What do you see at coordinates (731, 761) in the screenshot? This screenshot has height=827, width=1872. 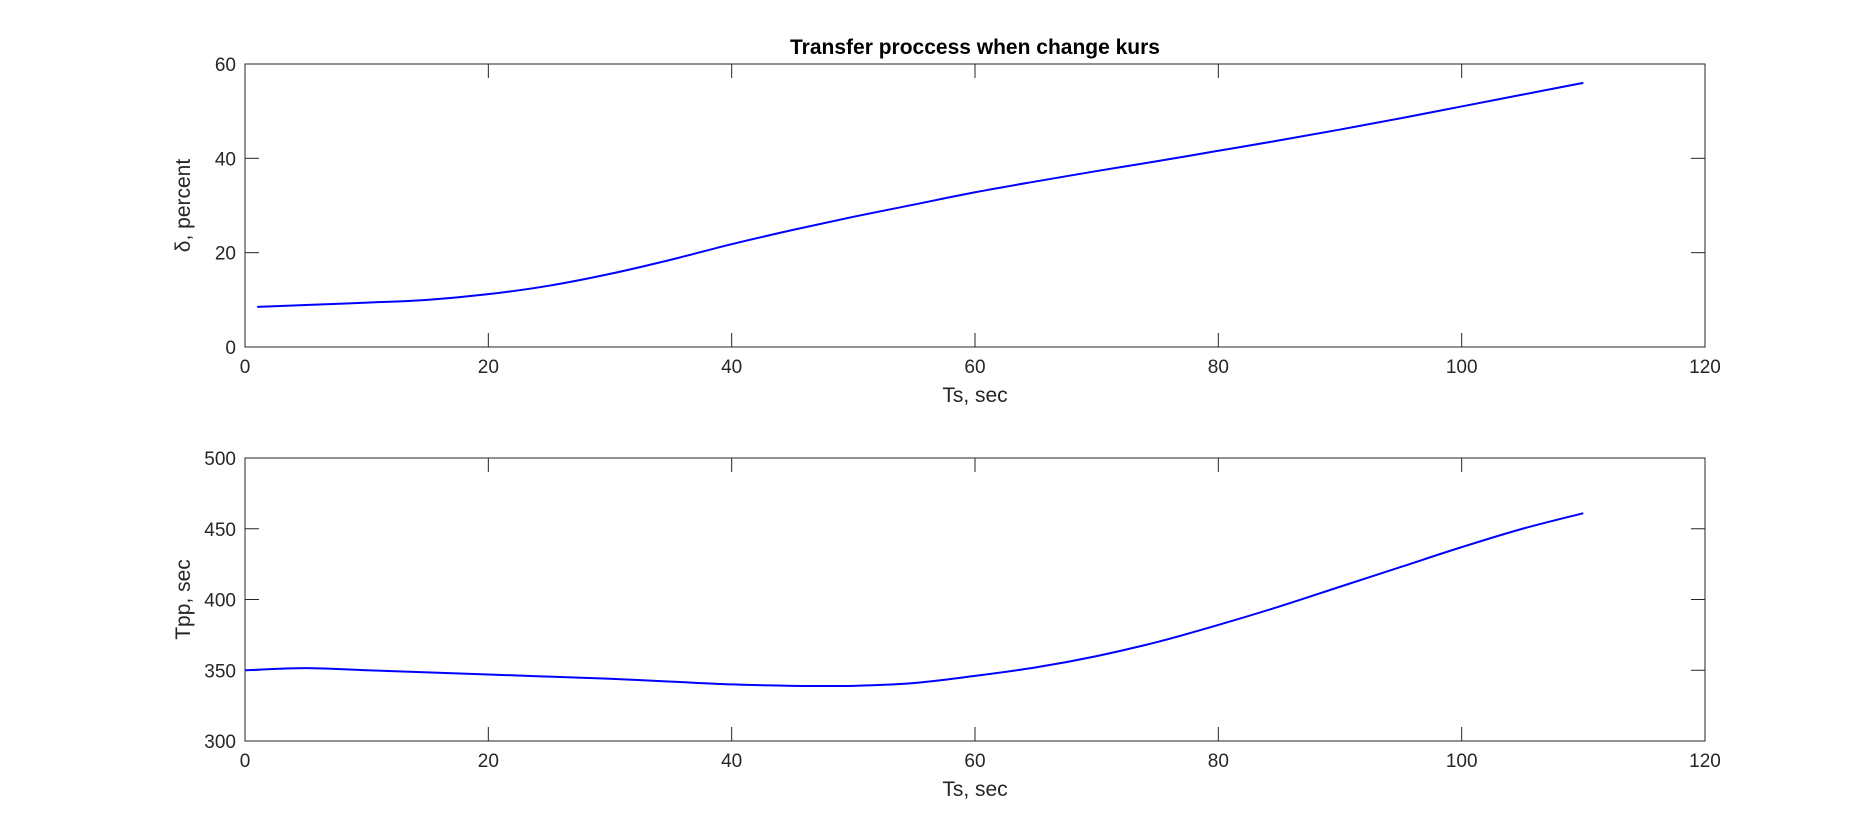 I see `bottom-x-tick-label: 40` at bounding box center [731, 761].